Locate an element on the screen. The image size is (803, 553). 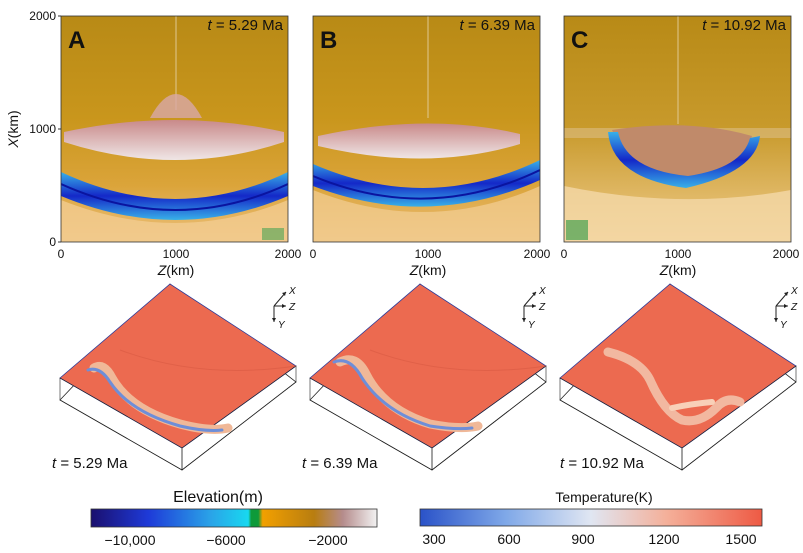
z-tick-a-1000: 1000 is located at coordinates (176, 254).